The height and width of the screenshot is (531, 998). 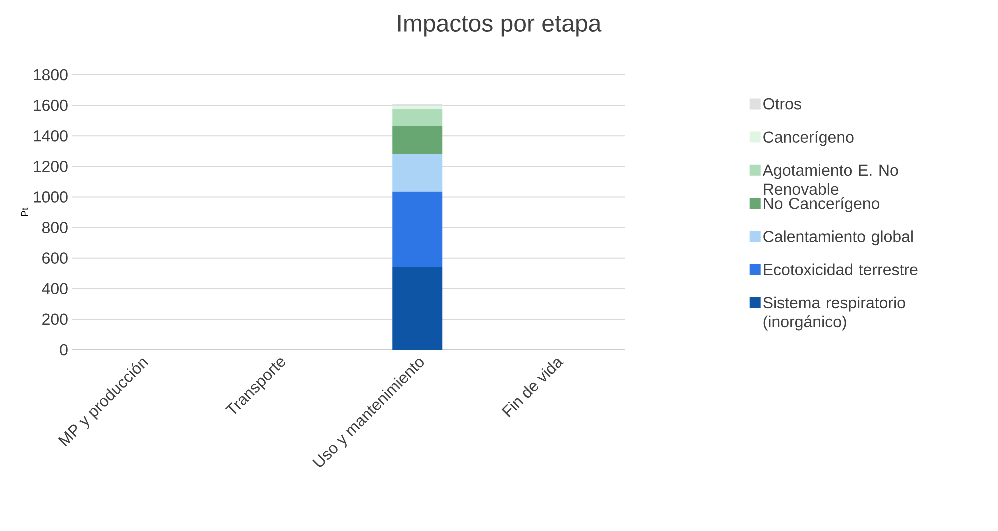 What do you see at coordinates (55, 258) in the screenshot?
I see `y-tick-label: 600` at bounding box center [55, 258].